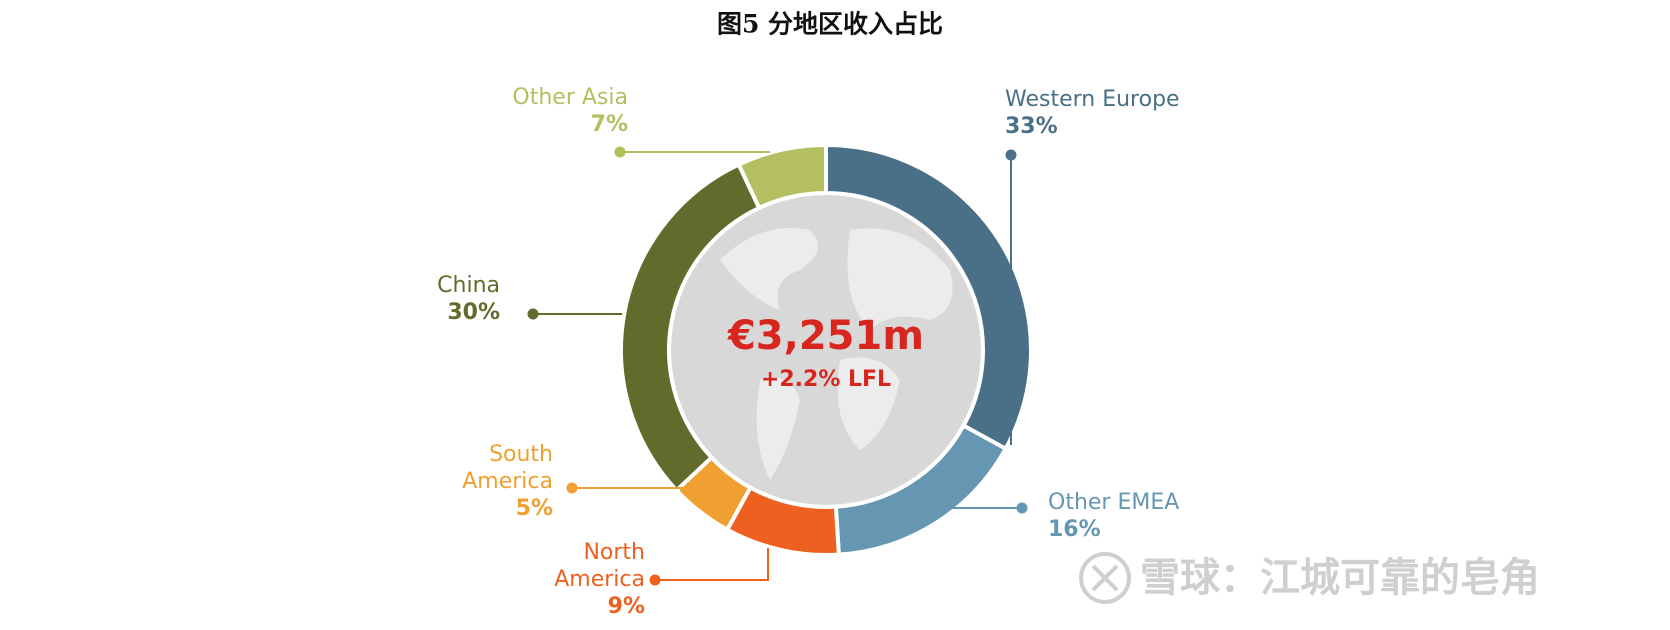  I want to click on center-title: €3,251m, so click(825, 336).